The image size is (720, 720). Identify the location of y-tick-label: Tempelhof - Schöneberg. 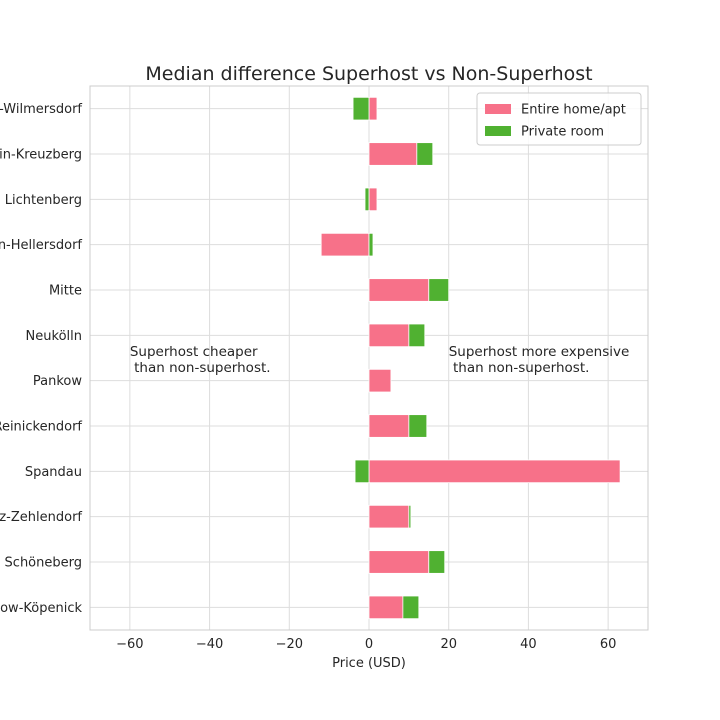
(41, 563).